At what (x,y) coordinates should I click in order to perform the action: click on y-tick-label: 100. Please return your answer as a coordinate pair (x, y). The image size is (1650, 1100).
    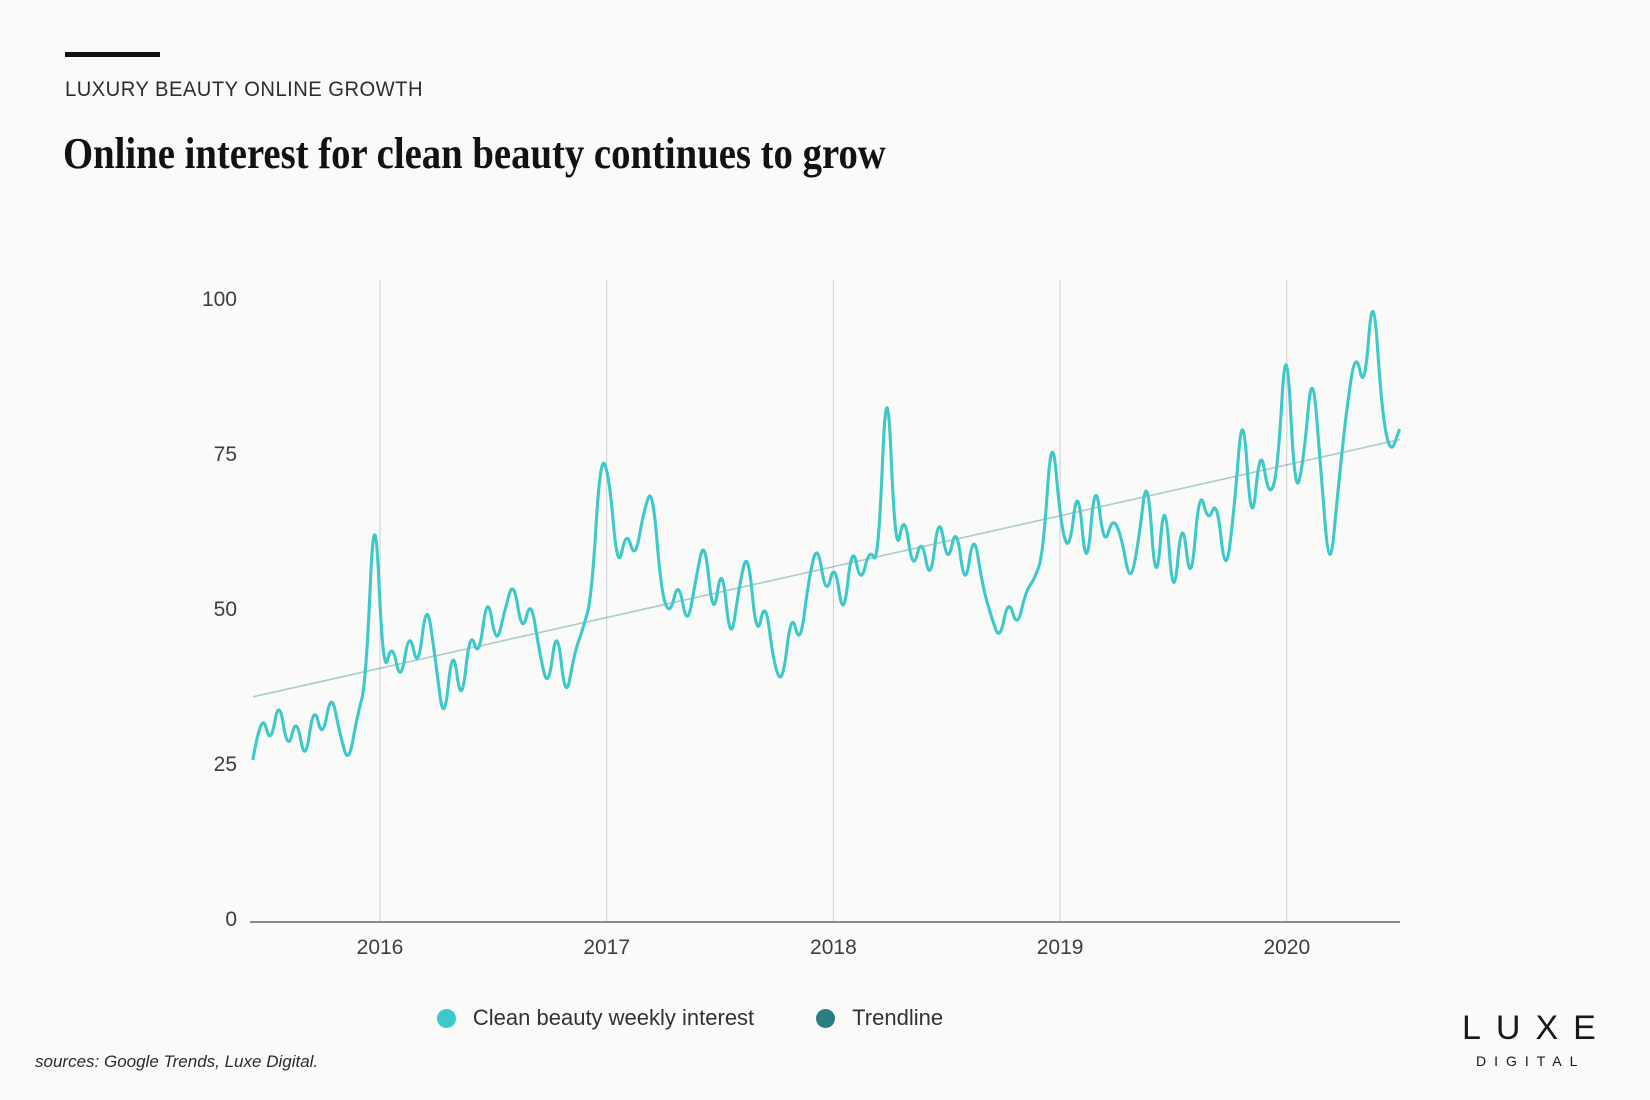
    Looking at the image, I should click on (219, 299).